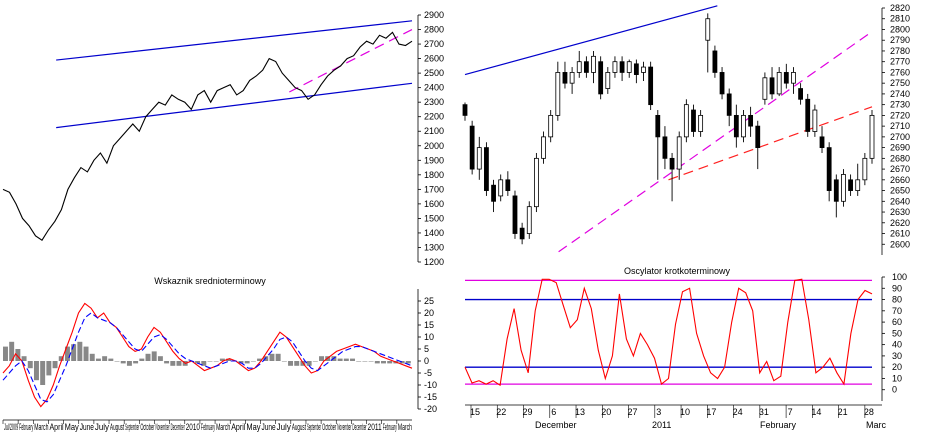 The image size is (926, 435). I want to click on candle-y-tick-label: 2780, so click(900, 51).